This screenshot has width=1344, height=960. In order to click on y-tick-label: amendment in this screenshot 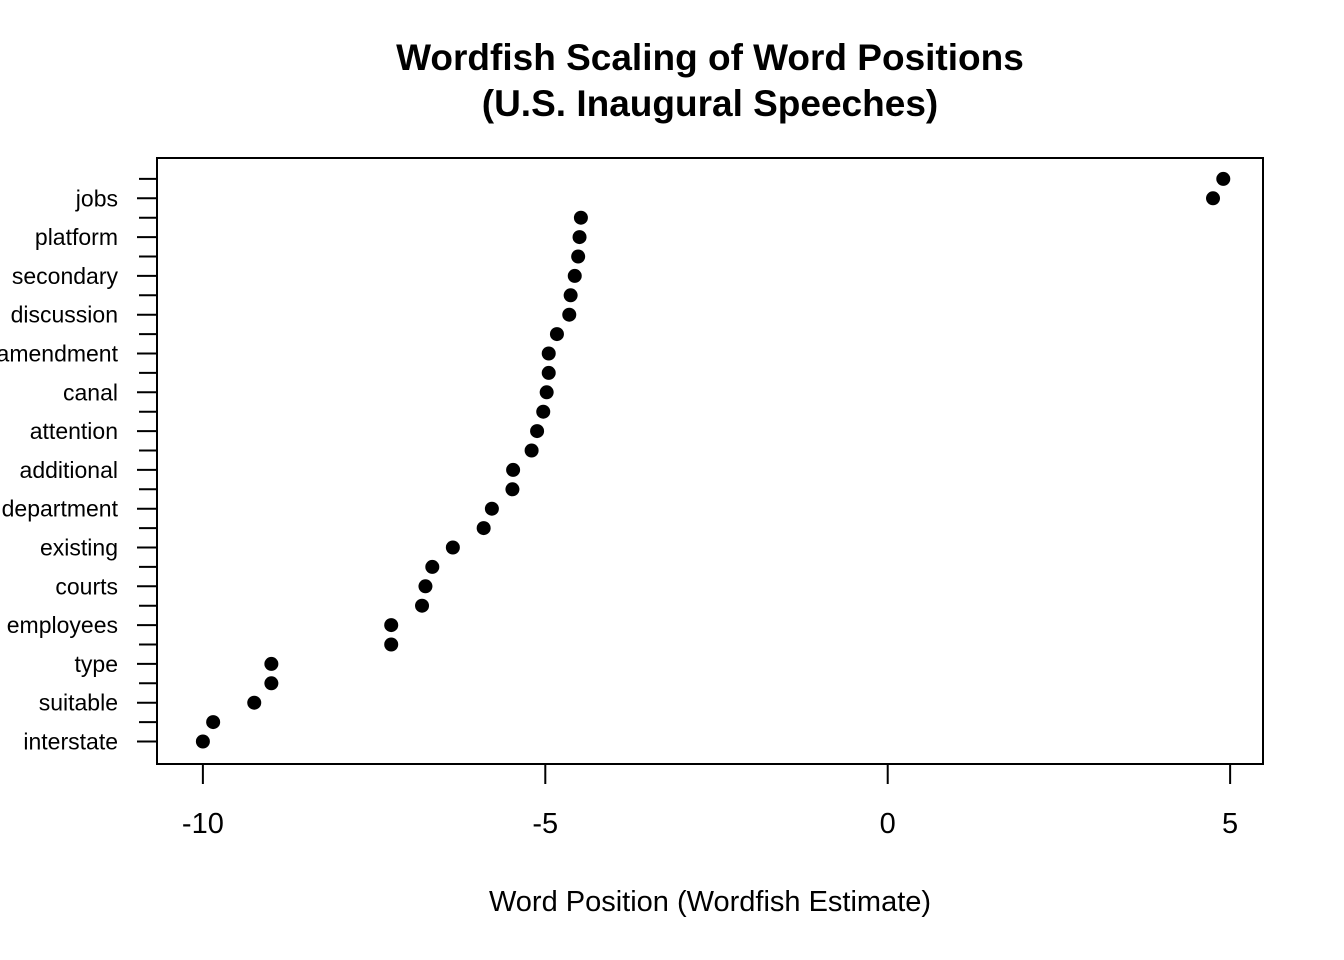, I will do `click(59, 354)`.